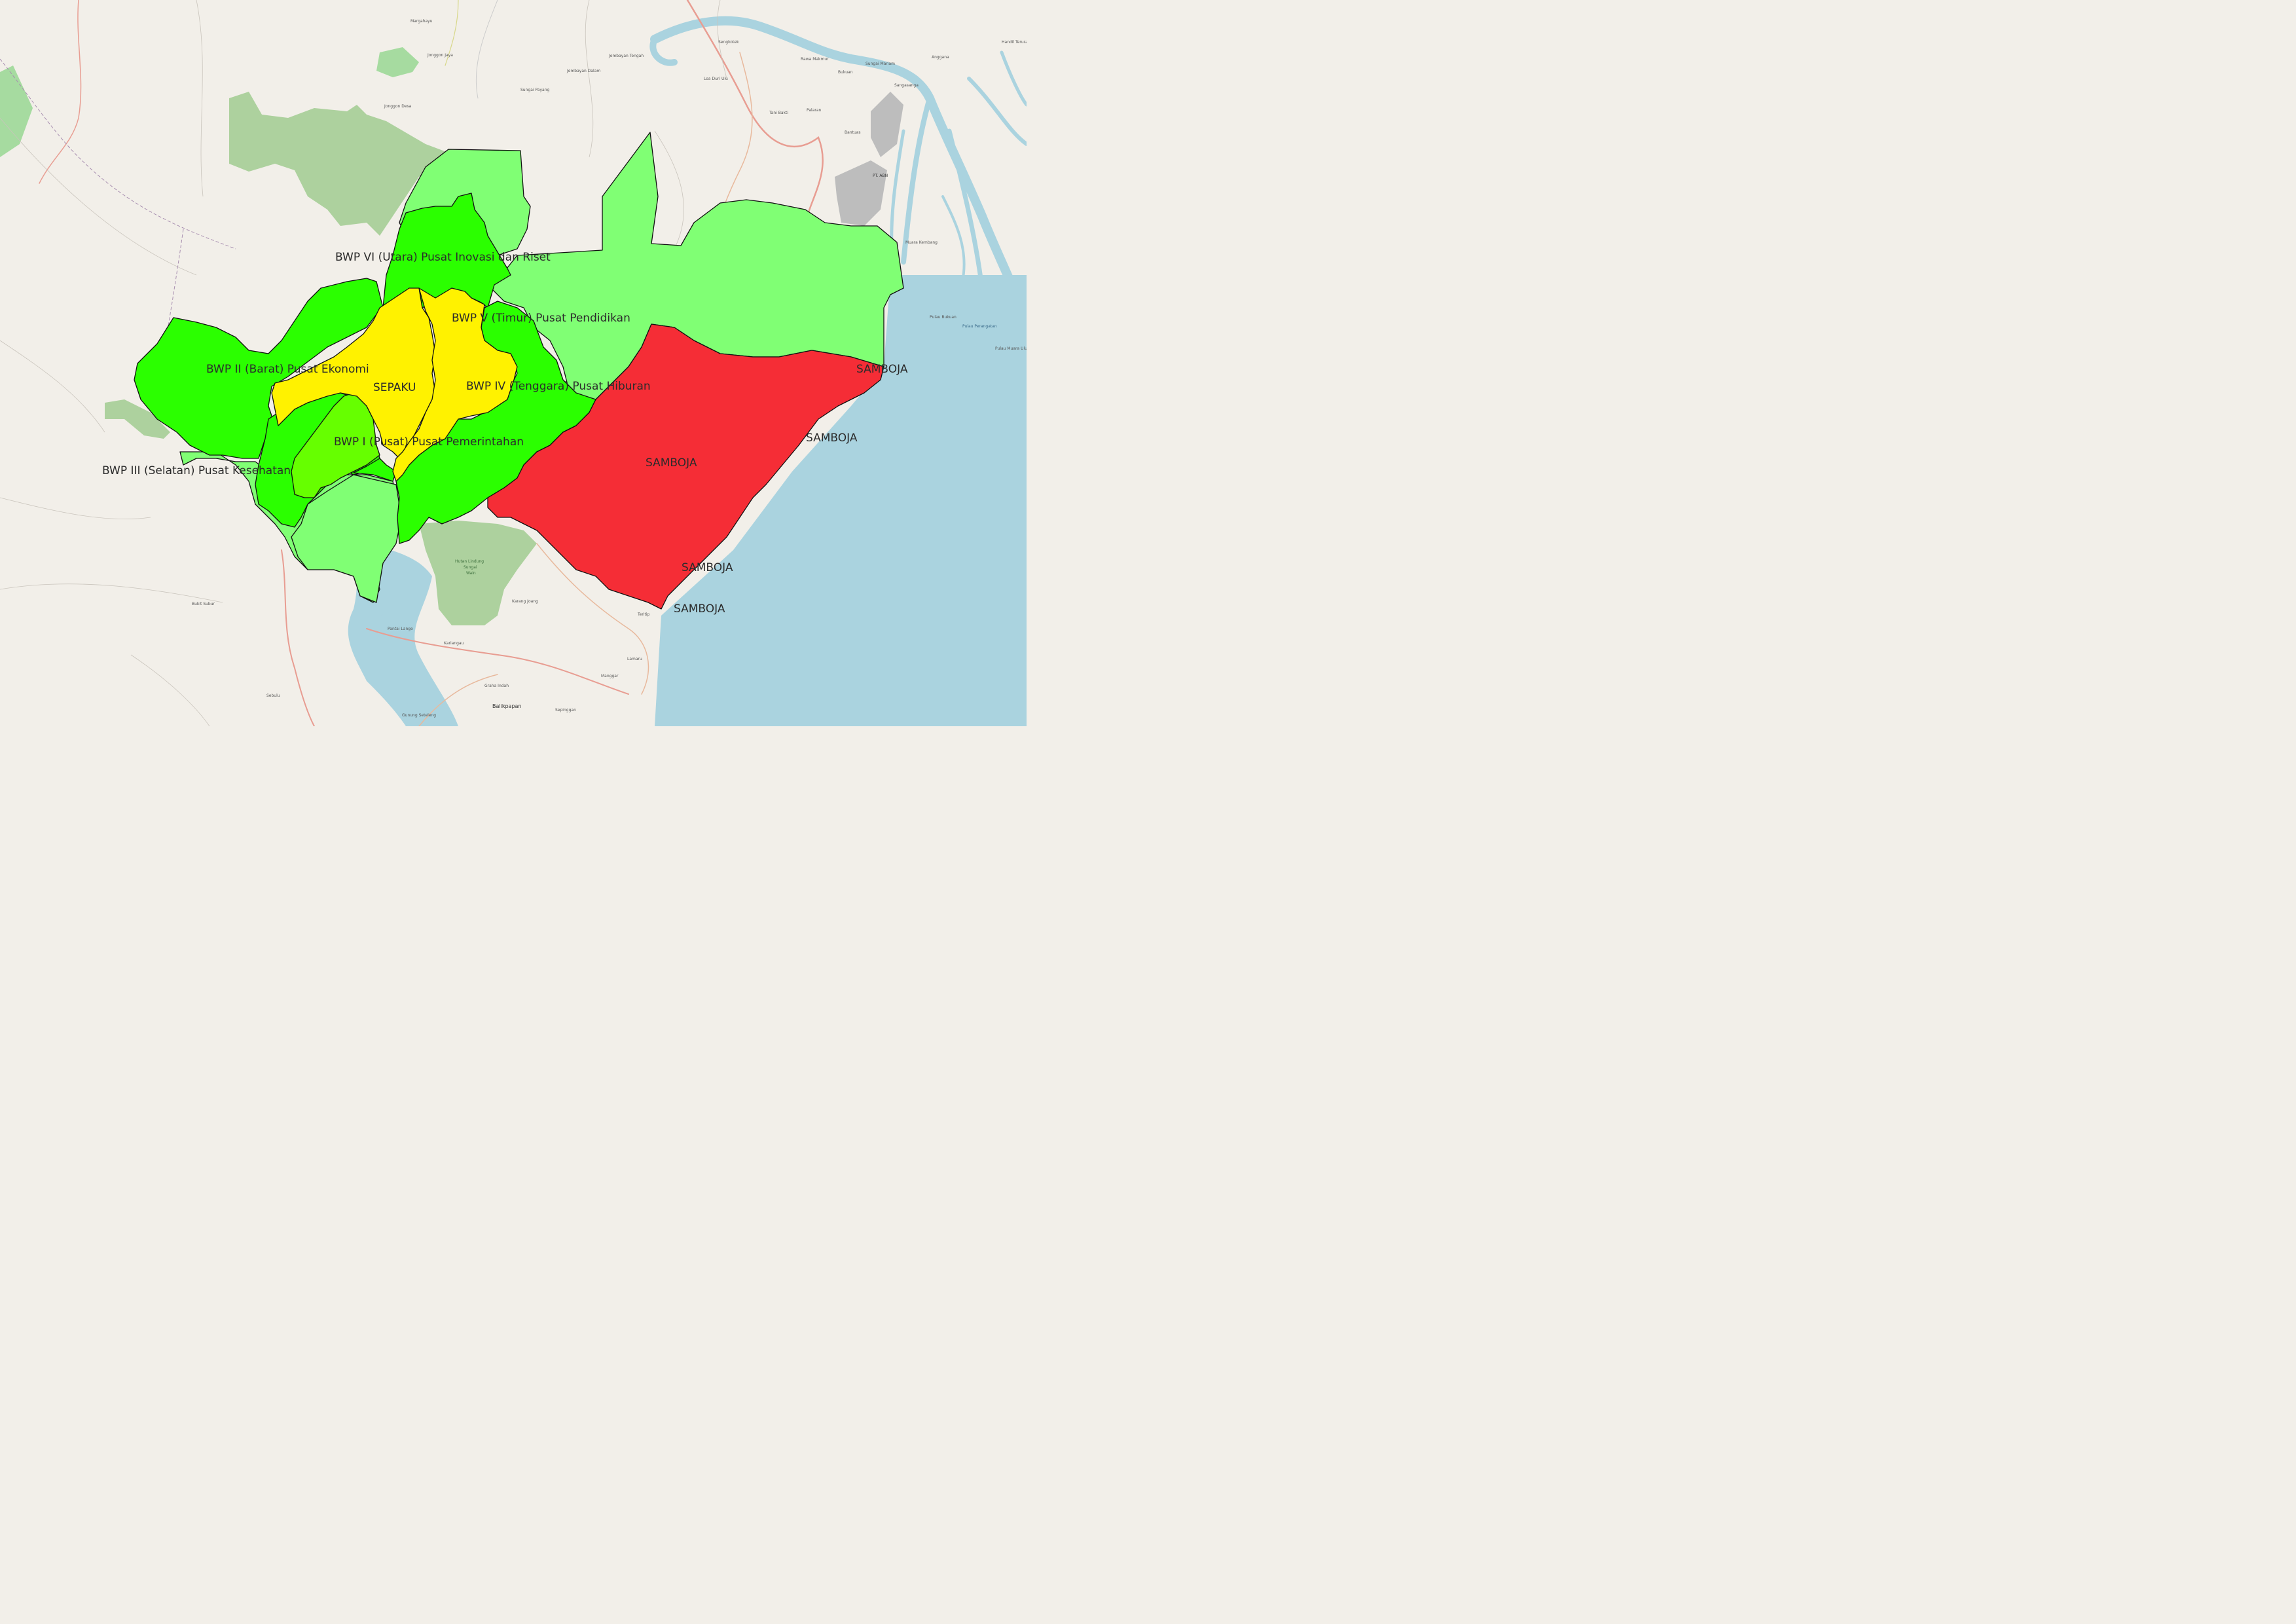  I want to click on label-bwp-iv: BWP IV (Tenggara) Pusat Hiburan, so click(558, 386).